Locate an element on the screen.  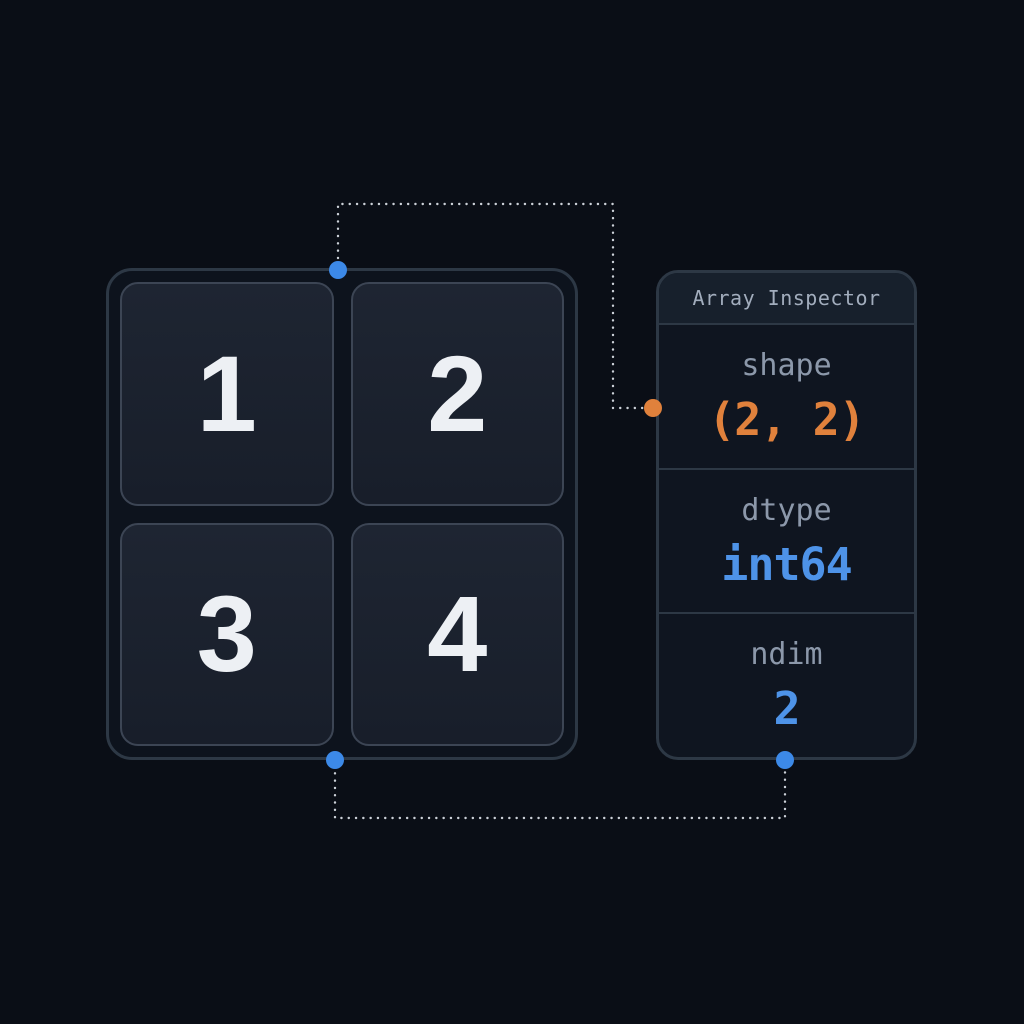
cell-value: 2 is located at coordinates (457, 393).